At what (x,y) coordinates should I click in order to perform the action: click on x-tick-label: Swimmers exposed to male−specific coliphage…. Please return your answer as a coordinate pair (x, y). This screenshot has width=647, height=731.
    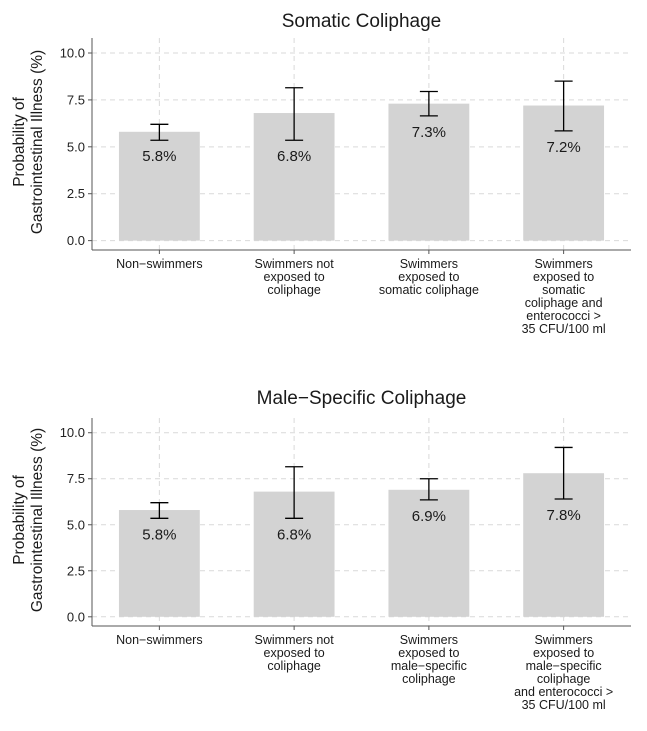
    Looking at the image, I should click on (563, 672).